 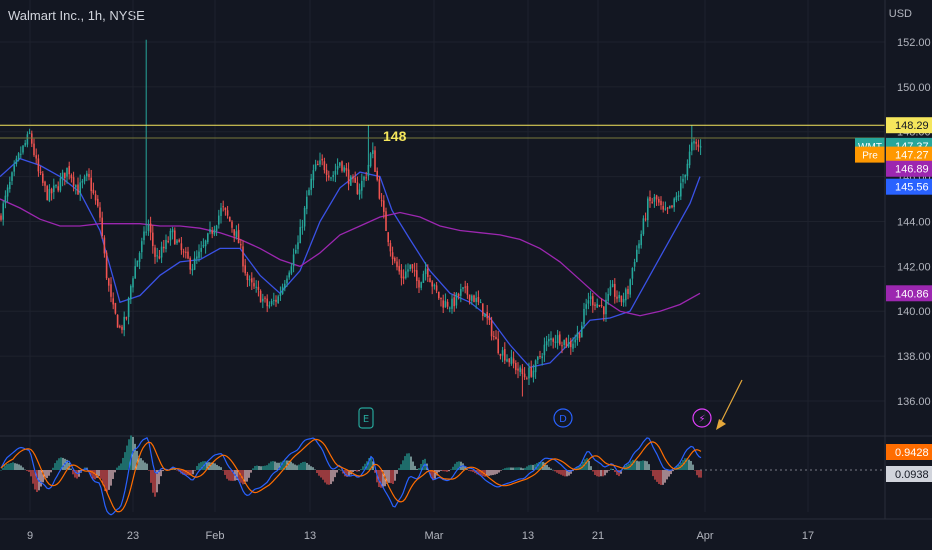 What do you see at coordinates (912, 126) in the screenshot?
I see `price-badge-value: 148.29` at bounding box center [912, 126].